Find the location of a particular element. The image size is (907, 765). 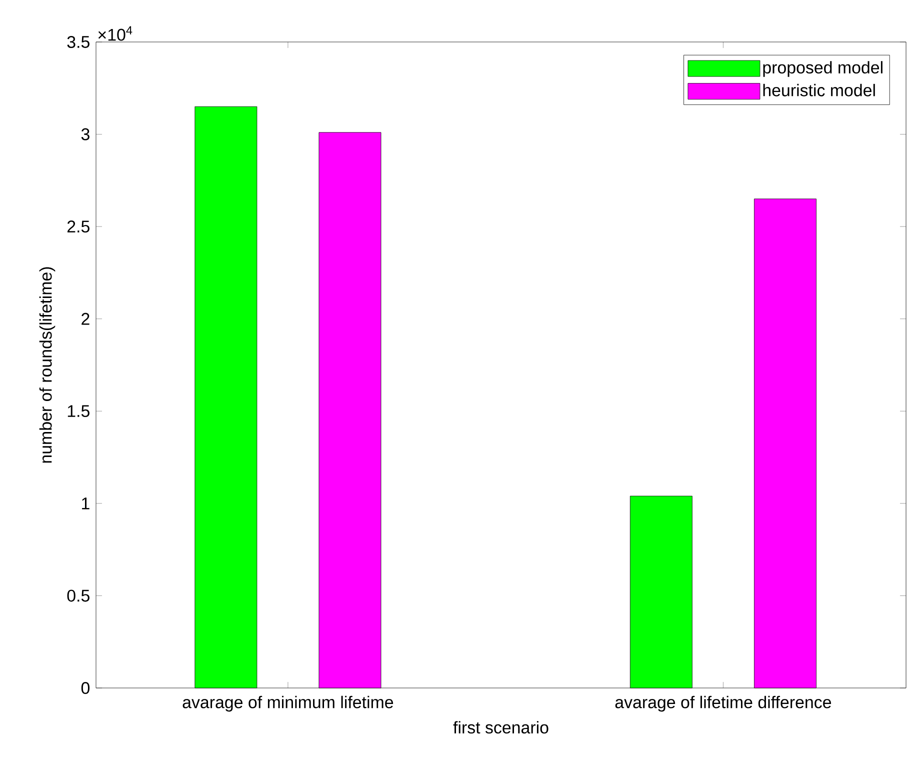

legend-label: heuristic model is located at coordinates (819, 90).